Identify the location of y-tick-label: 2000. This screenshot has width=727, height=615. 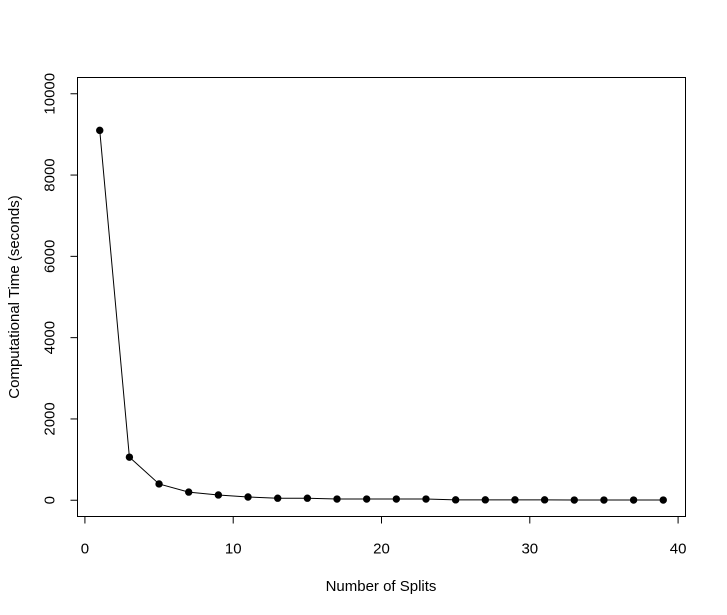
(50, 418).